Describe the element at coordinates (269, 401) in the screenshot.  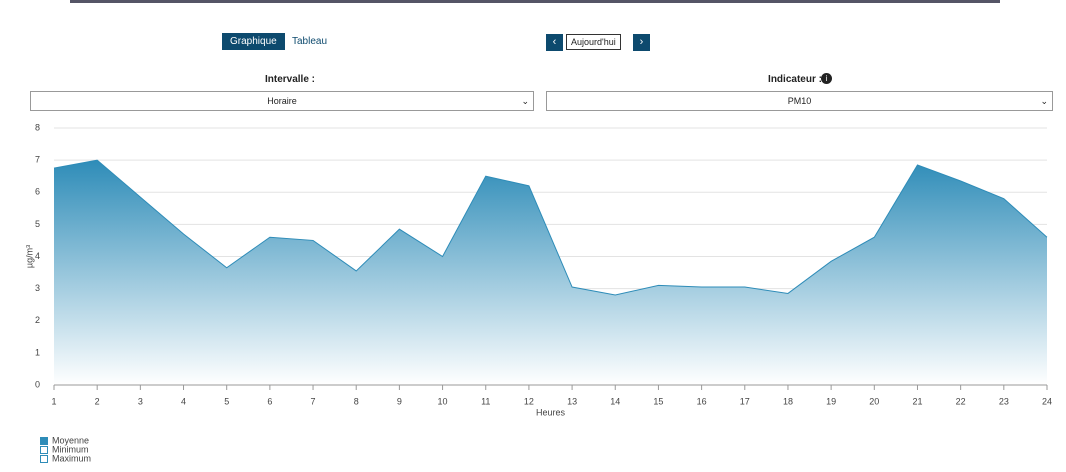
I see `x-tick-label: 6` at that location.